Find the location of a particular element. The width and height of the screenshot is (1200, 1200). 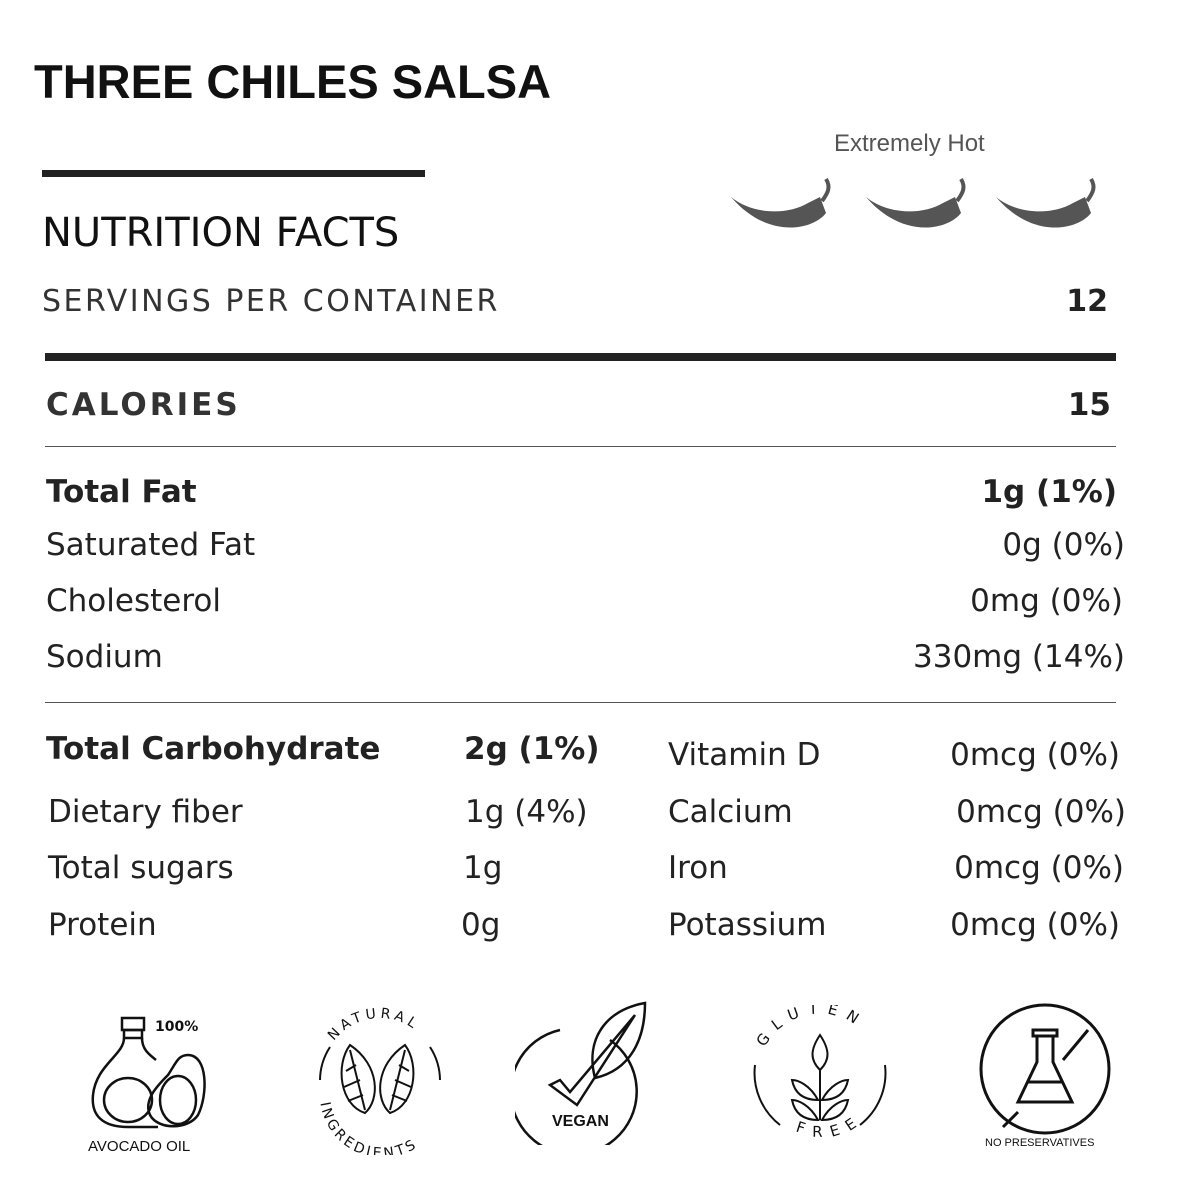

vitamin-d-value: 0mcg (0%) is located at coordinates (1035, 755).